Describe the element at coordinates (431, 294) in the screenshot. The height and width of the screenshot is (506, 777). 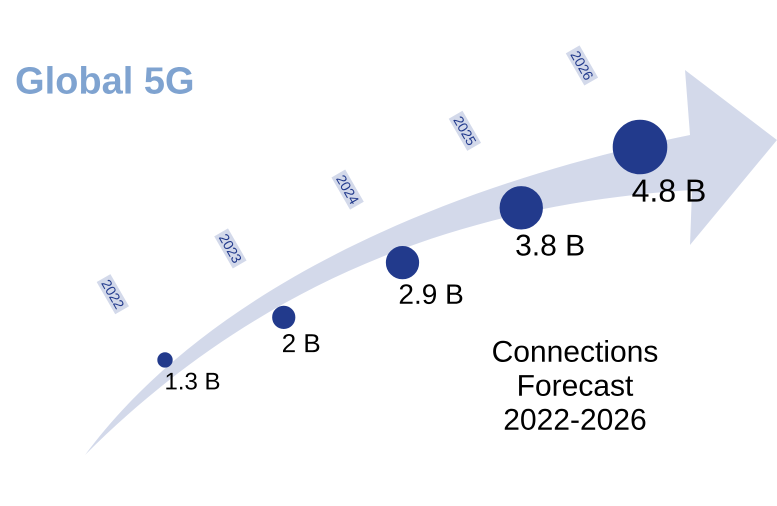
I see `data-label: 2.9 B` at that location.